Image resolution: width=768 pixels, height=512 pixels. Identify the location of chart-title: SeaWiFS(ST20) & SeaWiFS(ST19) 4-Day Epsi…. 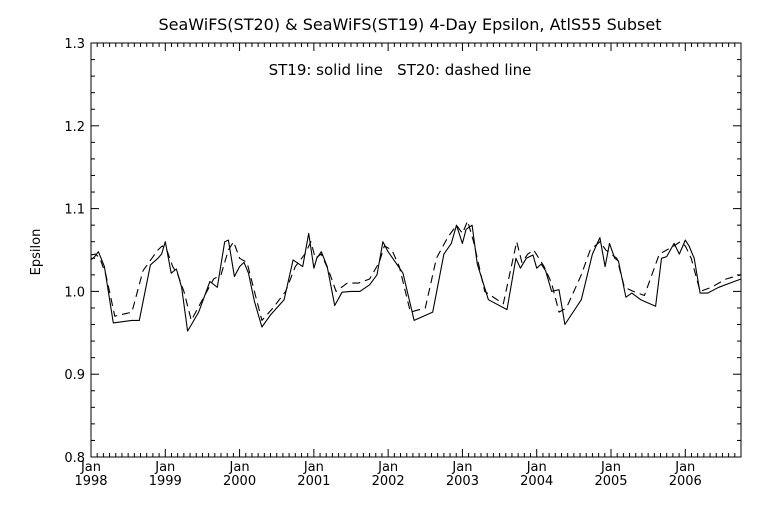
(410, 24).